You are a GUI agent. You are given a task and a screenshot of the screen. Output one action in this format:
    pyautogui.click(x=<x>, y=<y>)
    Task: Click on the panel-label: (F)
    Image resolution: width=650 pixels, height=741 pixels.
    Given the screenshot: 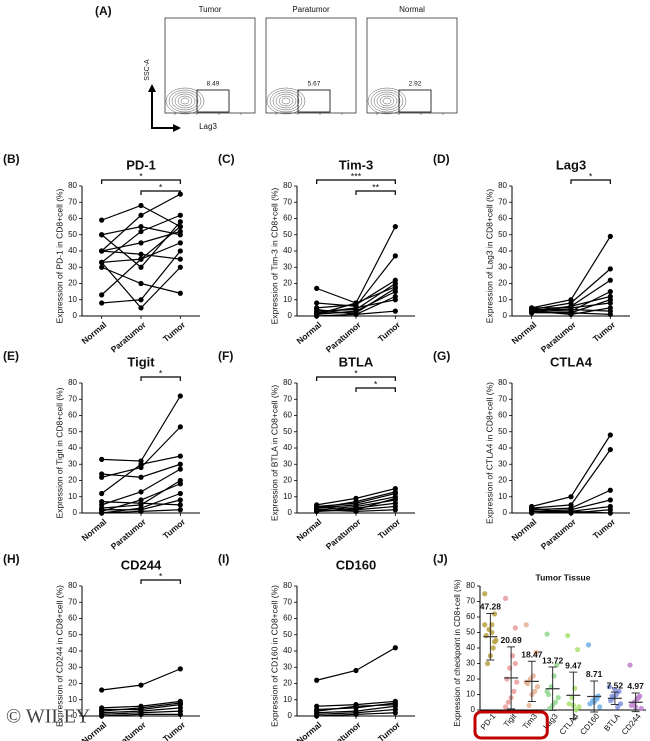 What is the action you would take?
    pyautogui.click(x=225, y=356)
    